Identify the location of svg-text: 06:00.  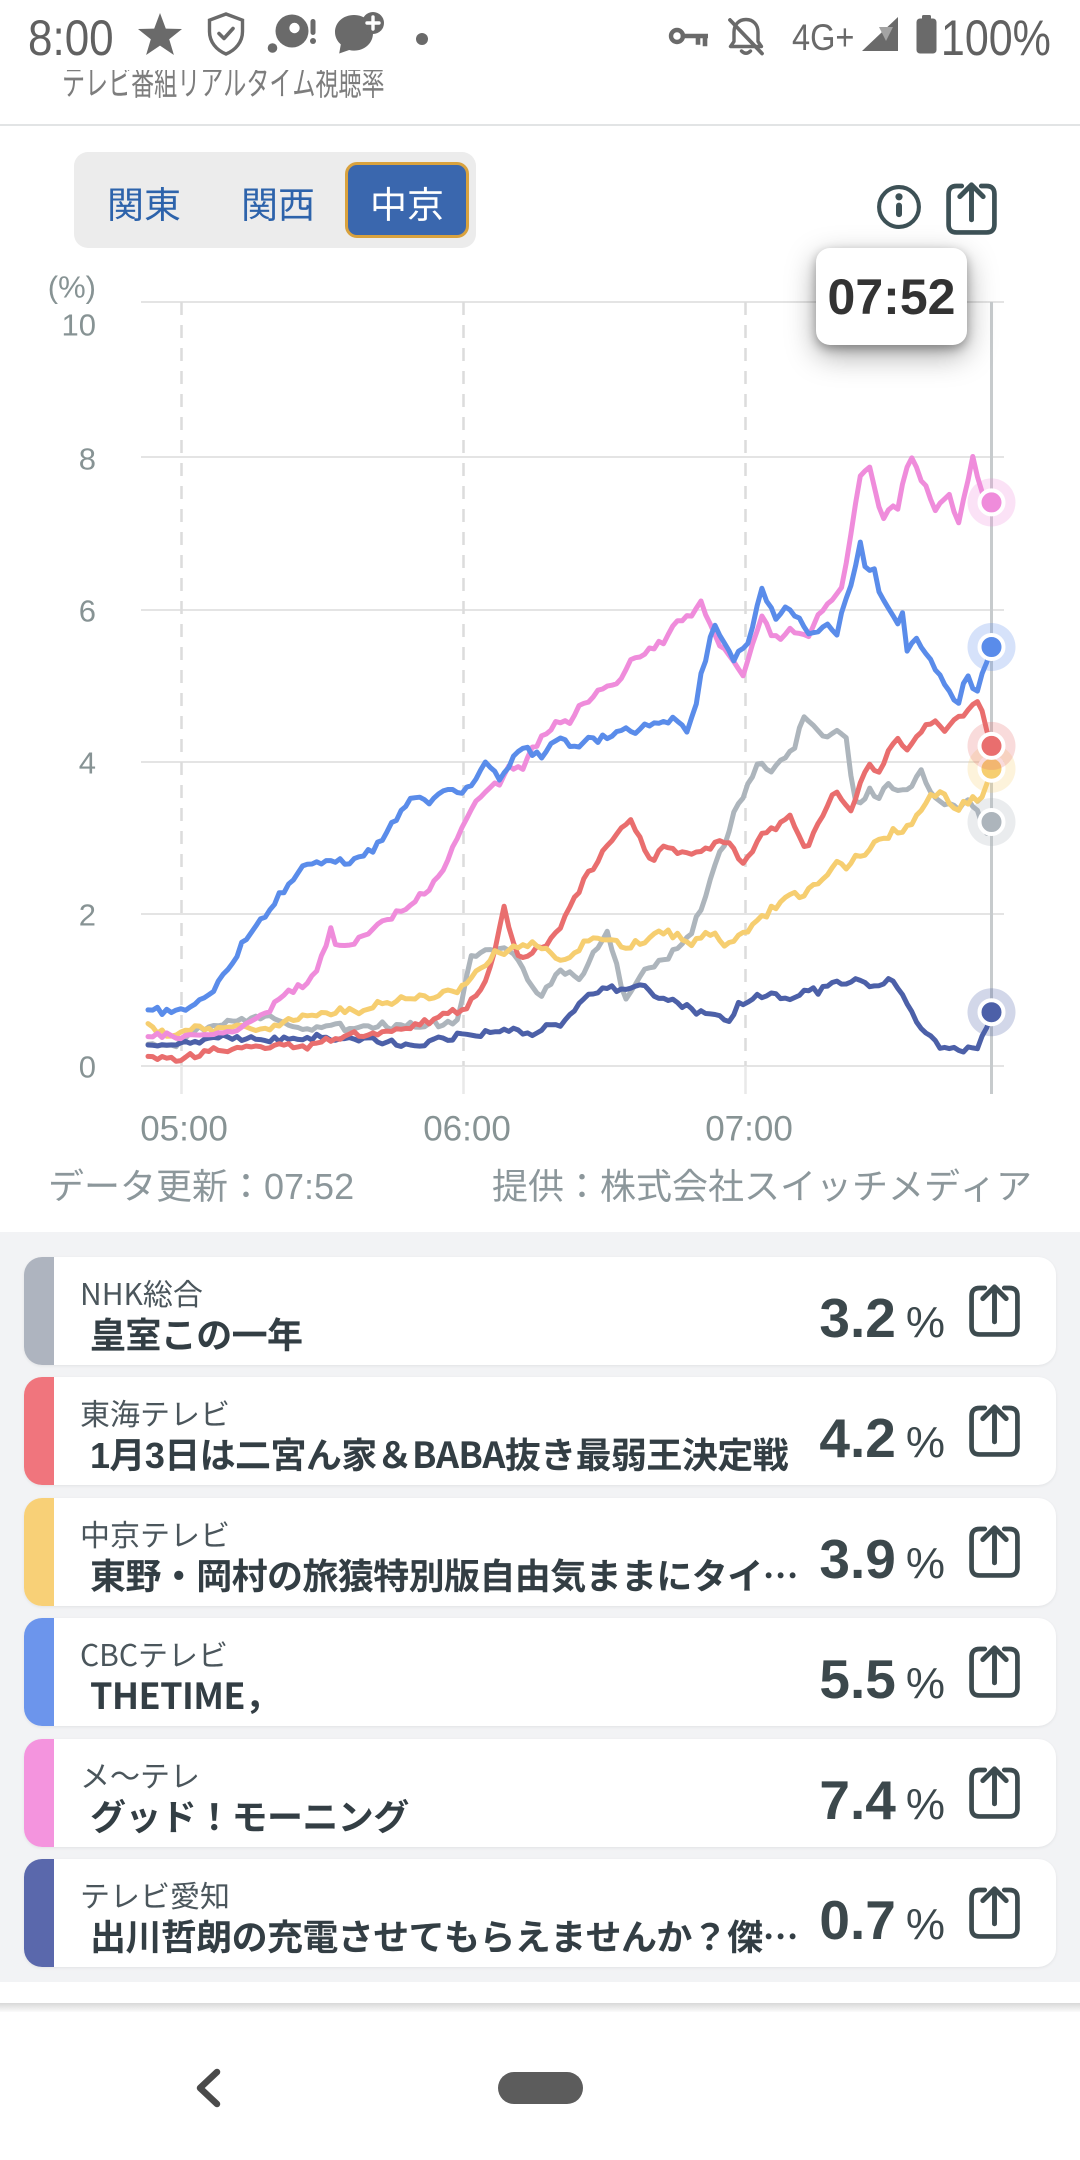
(467, 1129).